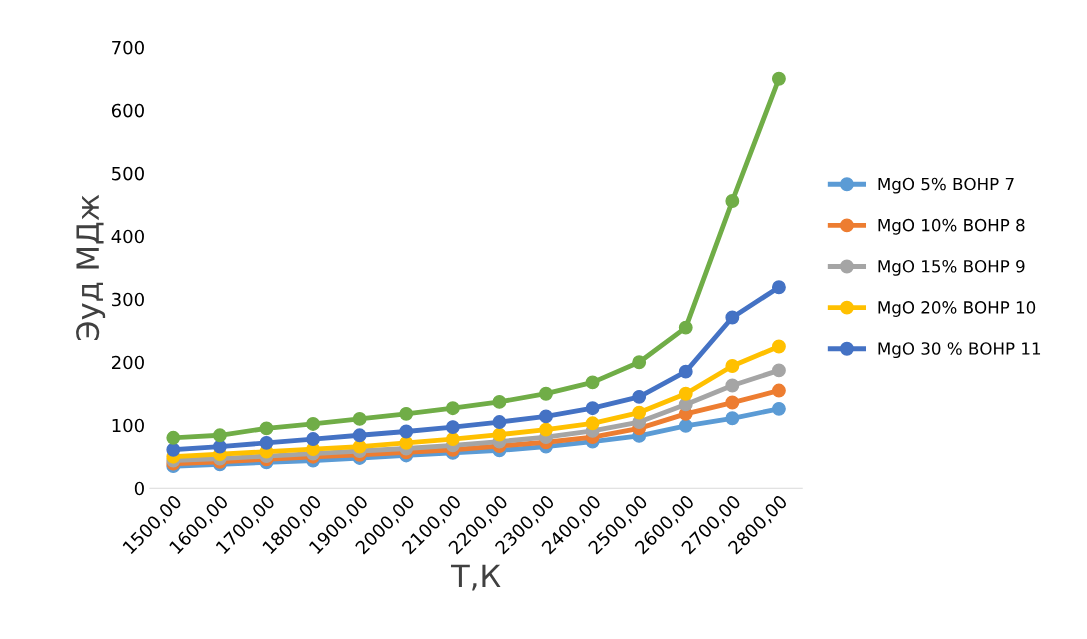  I want to click on y-tick-label: 600, so click(127, 110).